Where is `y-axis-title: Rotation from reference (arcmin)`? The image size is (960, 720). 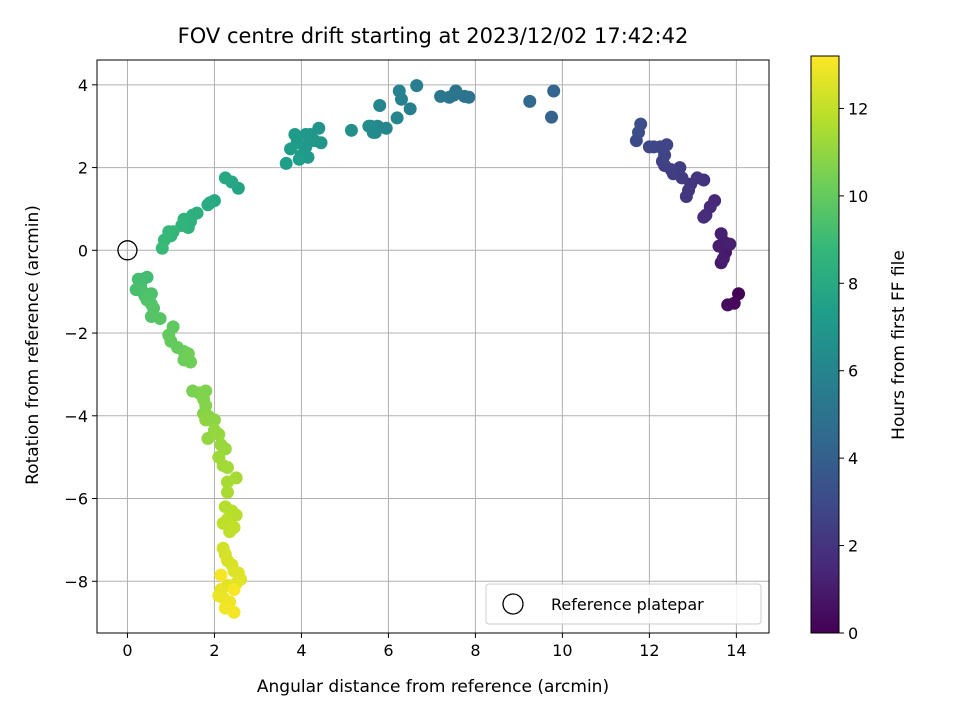 y-axis-title: Rotation from reference (arcmin) is located at coordinates (33, 345).